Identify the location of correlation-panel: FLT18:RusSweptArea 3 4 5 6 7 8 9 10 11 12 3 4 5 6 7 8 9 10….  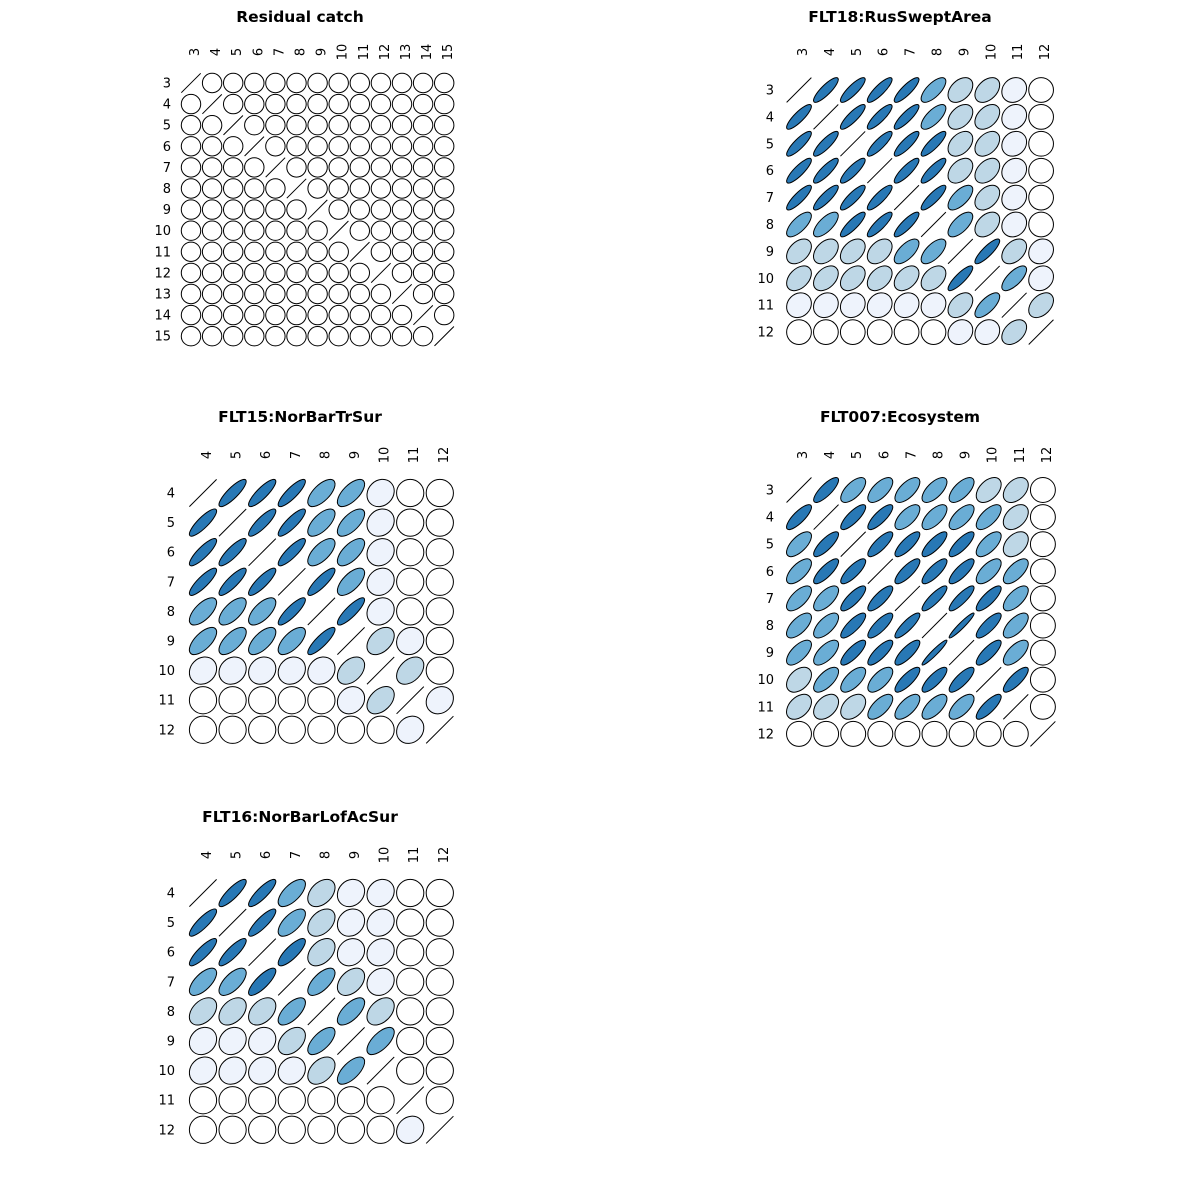
(905, 176).